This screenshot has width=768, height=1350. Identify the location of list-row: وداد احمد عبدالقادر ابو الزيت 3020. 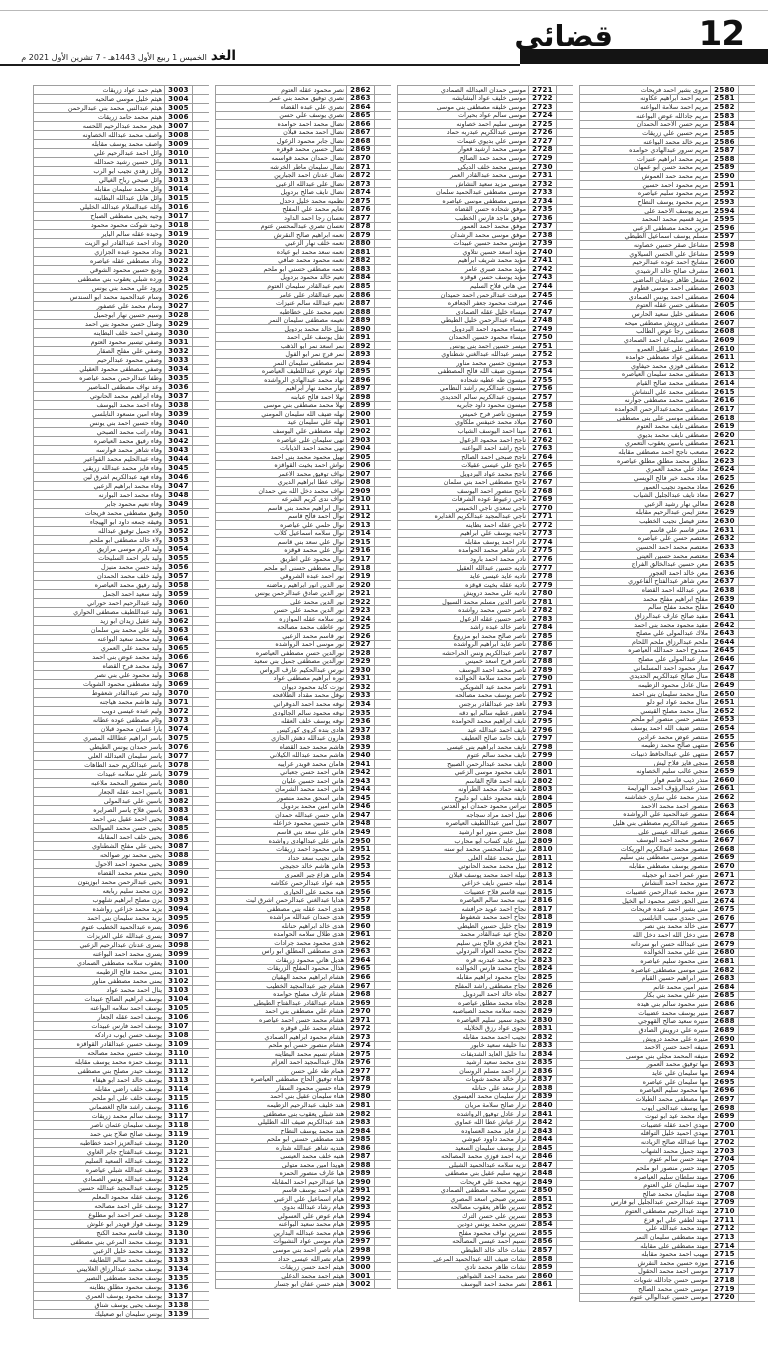
(121, 243).